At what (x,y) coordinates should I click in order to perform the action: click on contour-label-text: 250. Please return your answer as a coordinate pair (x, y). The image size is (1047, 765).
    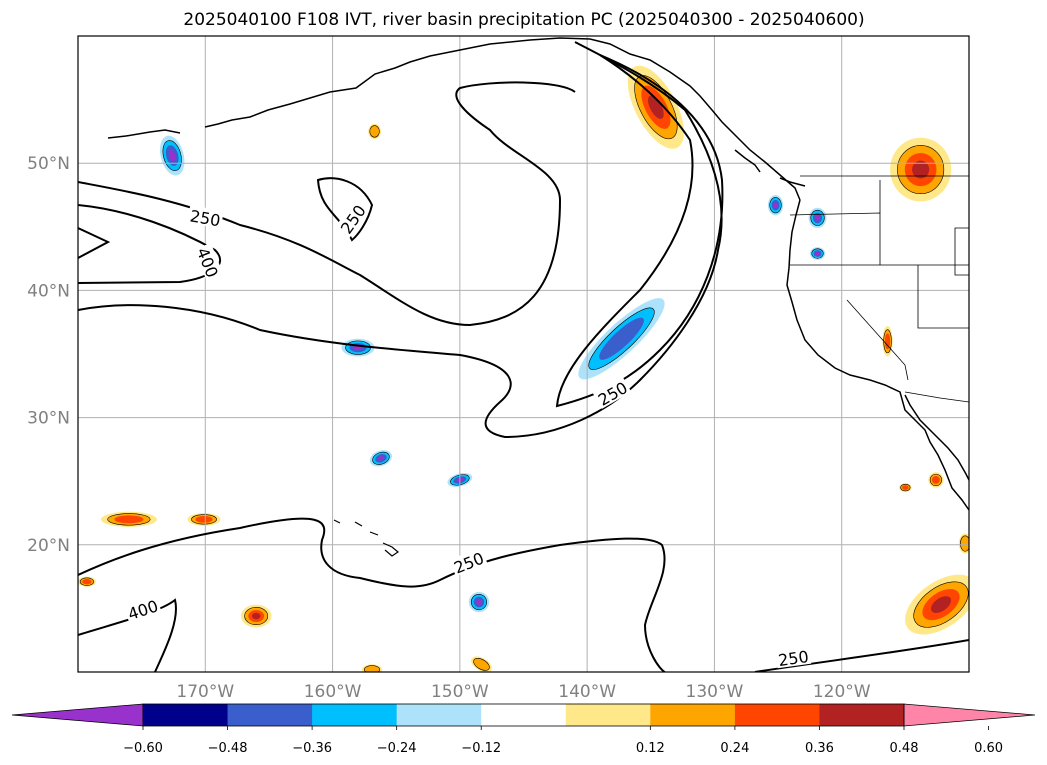
    Looking at the image, I should click on (793, 658).